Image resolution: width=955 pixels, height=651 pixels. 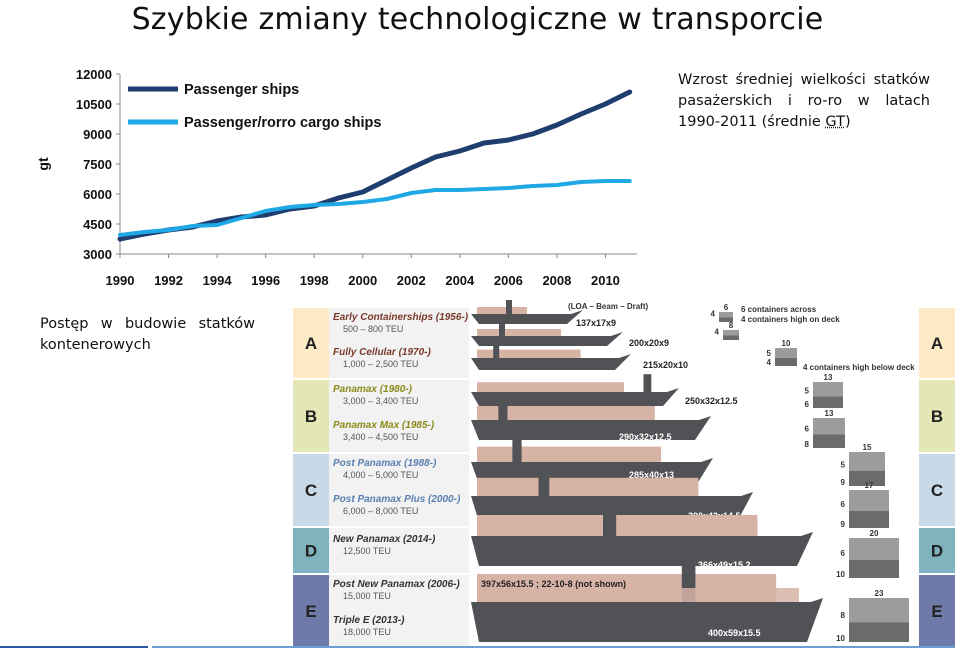 What do you see at coordinates (807, 404) in the screenshot?
I see `cross-section-below: 6` at bounding box center [807, 404].